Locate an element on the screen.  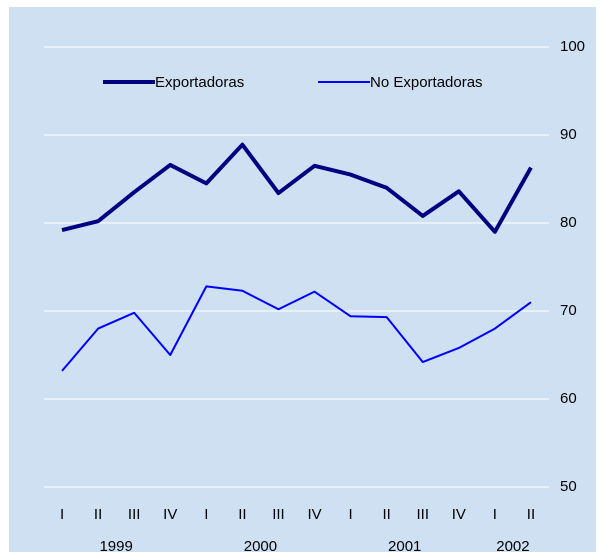
y-tick-label: 70 is located at coordinates (568, 310).